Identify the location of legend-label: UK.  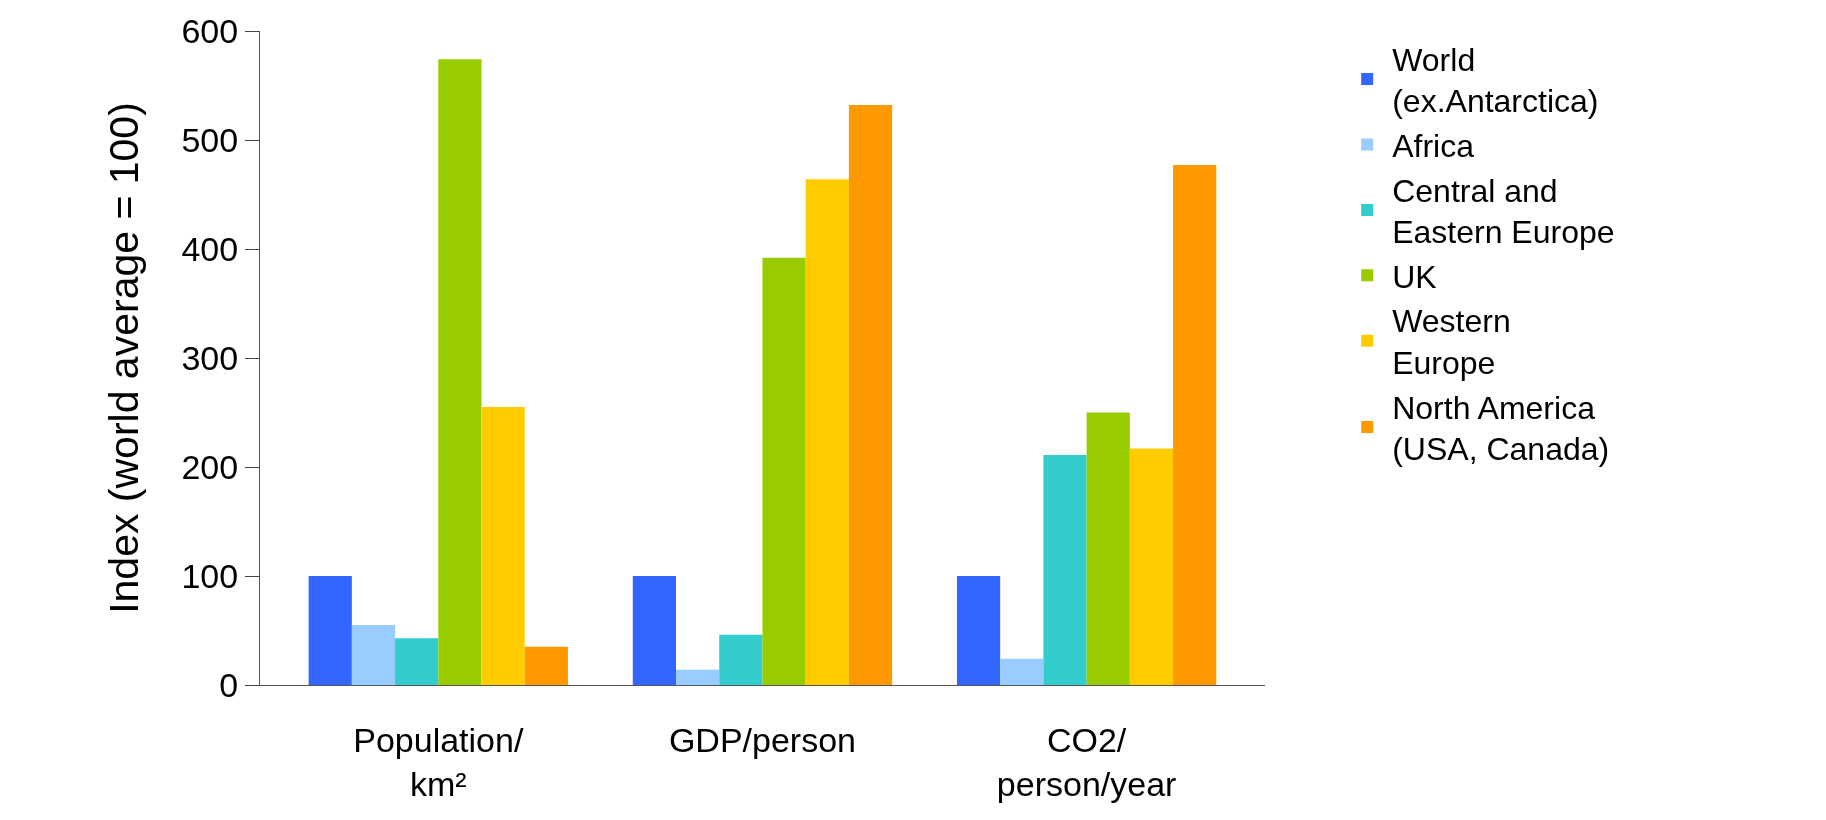
(1414, 276).